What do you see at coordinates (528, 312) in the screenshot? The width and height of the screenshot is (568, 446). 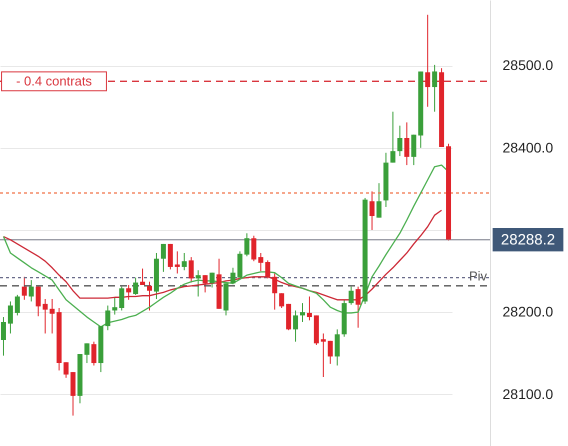 I see `y-tick-label: 28200.0` at bounding box center [528, 312].